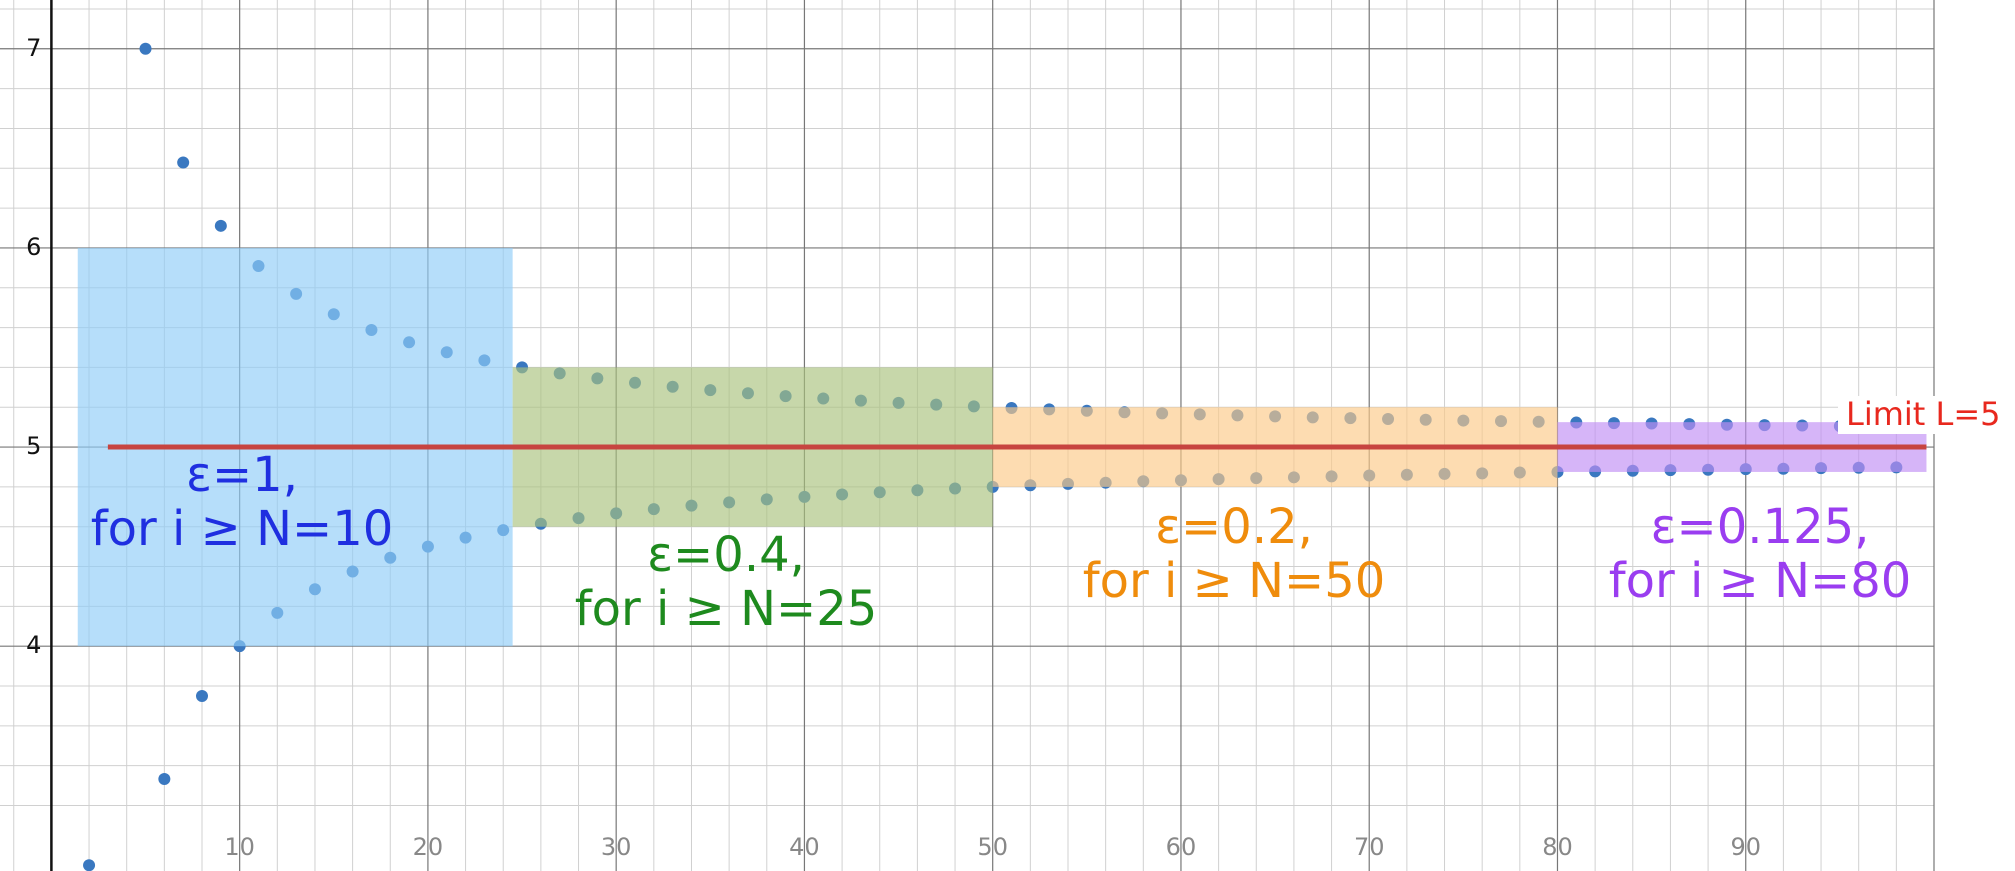 The width and height of the screenshot is (2015, 871). Describe the element at coordinates (239, 847) in the screenshot. I see `x-tick-label: 10` at that location.